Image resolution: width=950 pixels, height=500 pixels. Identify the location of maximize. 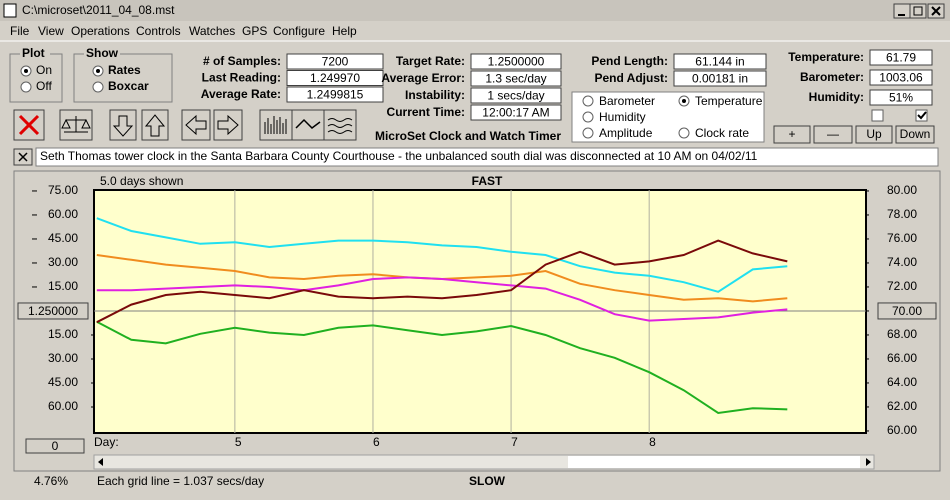
(918, 11).